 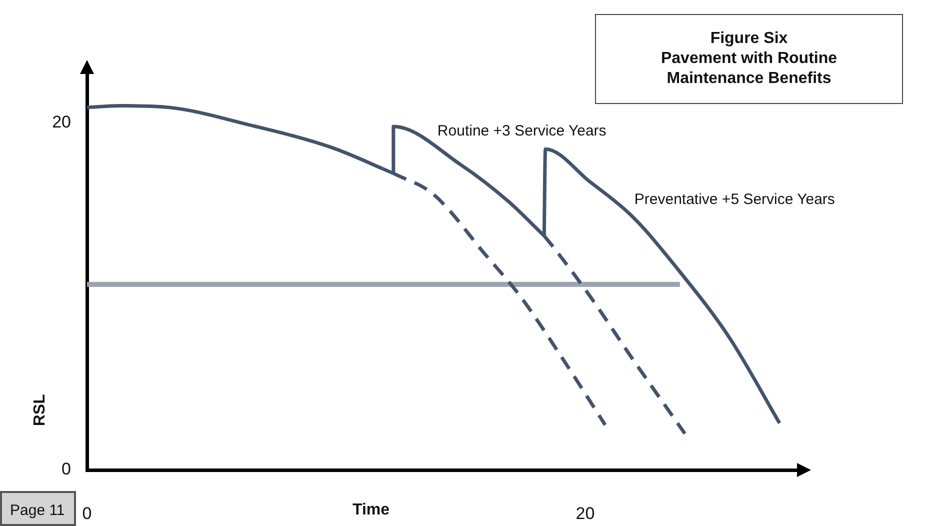 I want to click on series-label: Routine +3 Service Years, so click(x=521, y=131).